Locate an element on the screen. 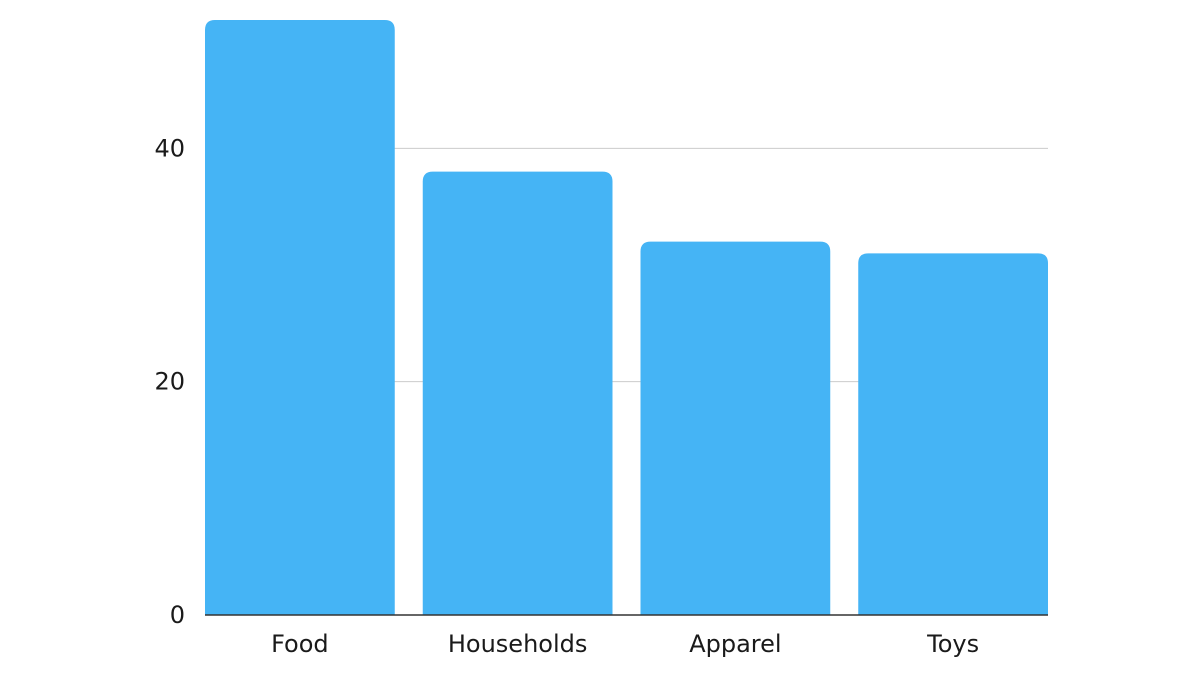 The height and width of the screenshot is (679, 1200). x-category-label-households: Households is located at coordinates (518, 644).